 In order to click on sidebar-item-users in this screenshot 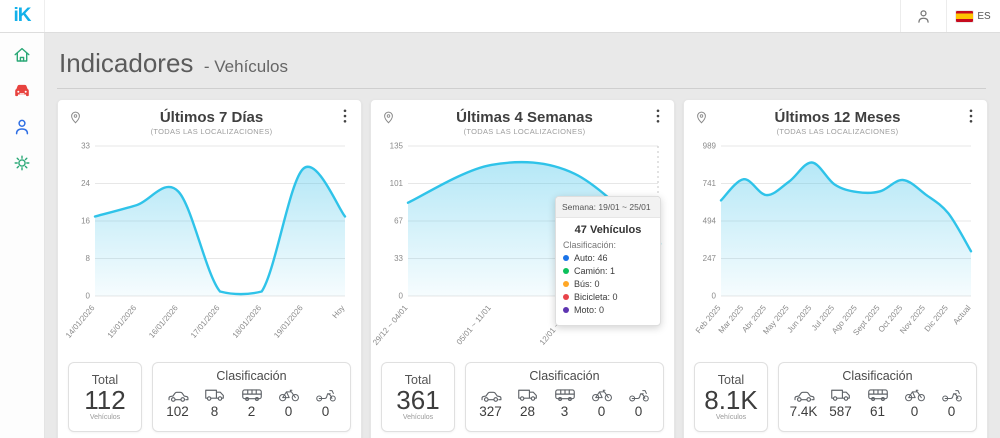, I will do `click(22, 127)`.